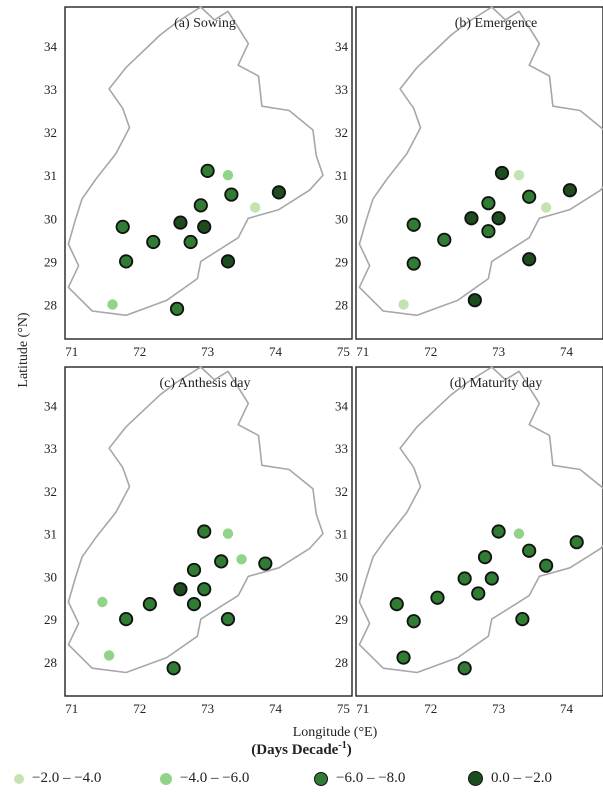  I want to click on legend-label-3: −6.0 – −8.0, so click(371, 778).